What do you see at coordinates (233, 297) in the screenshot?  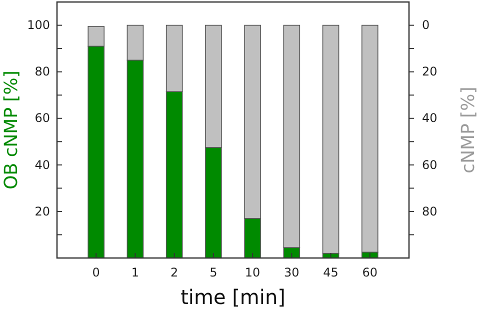 I see `x-axis-title: time [min]` at bounding box center [233, 297].